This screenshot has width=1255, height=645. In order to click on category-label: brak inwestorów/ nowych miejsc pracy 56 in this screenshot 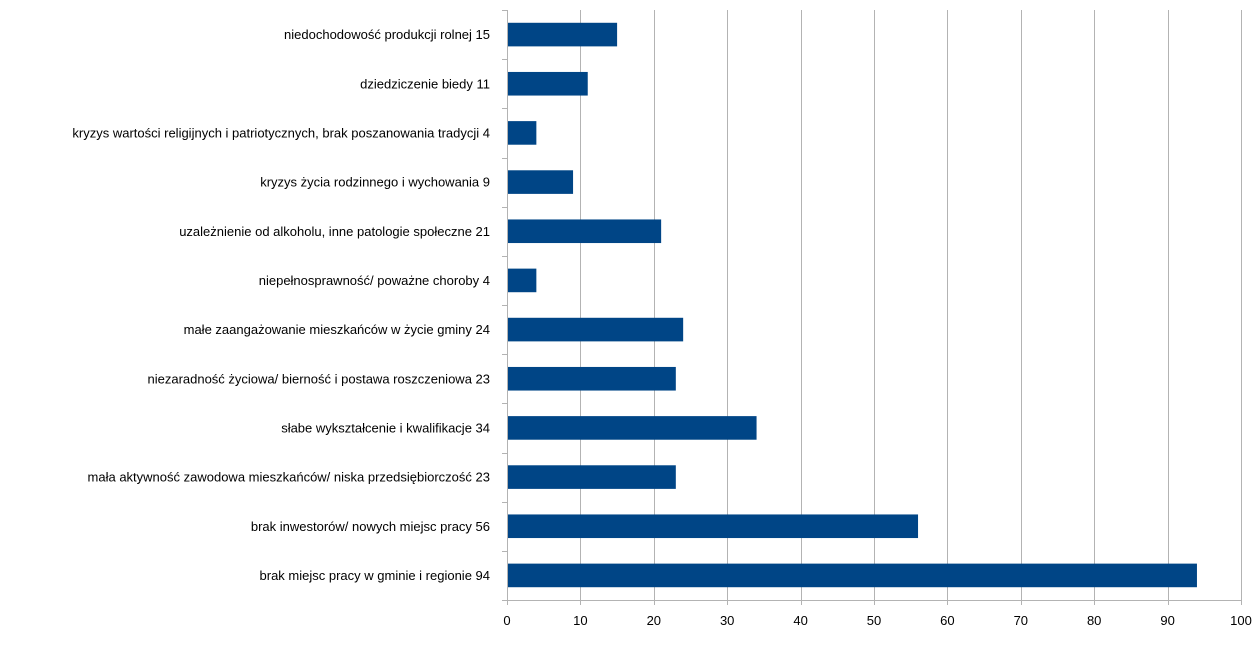, I will do `click(370, 526)`.